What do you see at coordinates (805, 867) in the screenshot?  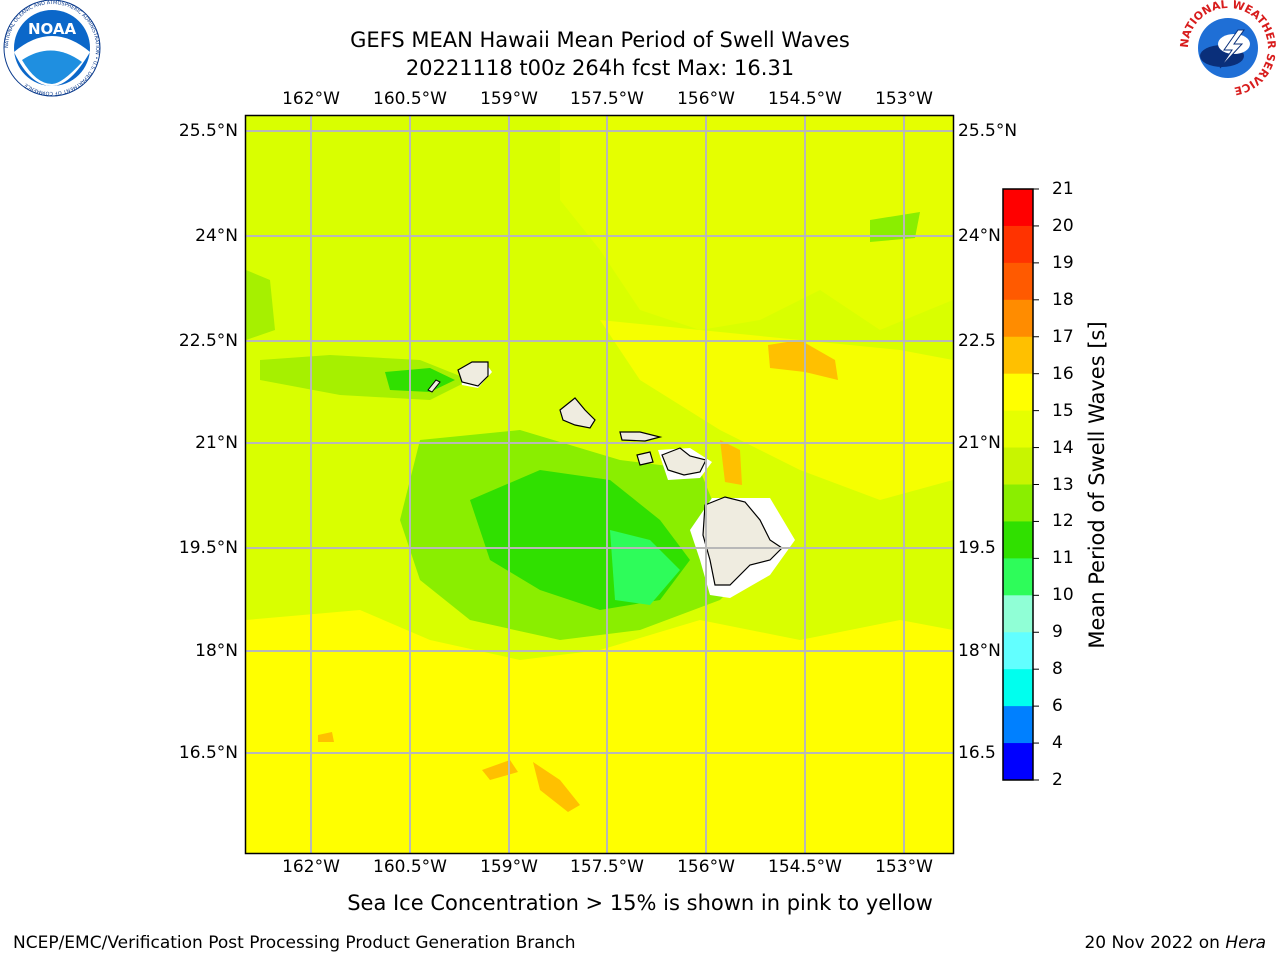 I see `lon-tick-bottom: 154.5°W` at bounding box center [805, 867].